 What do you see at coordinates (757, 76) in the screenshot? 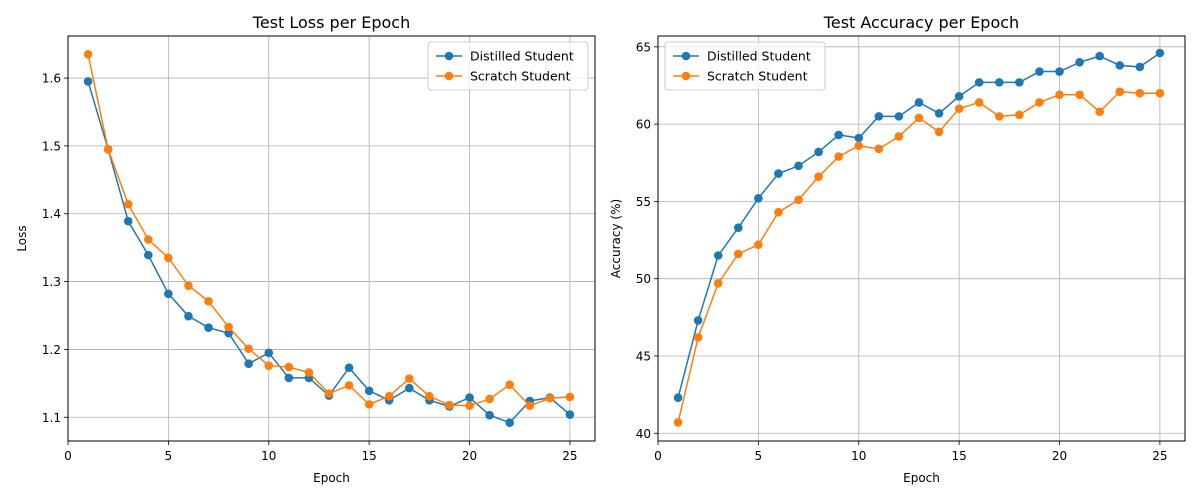
I see `accuracy-chart-legend-label-scratch: Scratch Student` at bounding box center [757, 76].